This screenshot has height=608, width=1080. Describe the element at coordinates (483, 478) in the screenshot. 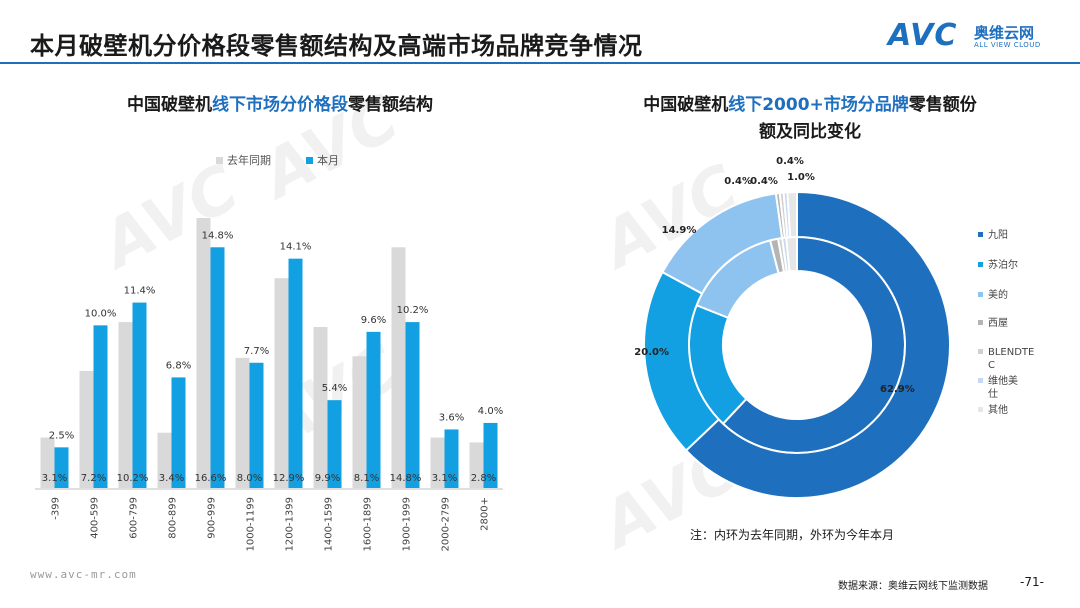

I see `bar-prior-label: 2.8%` at that location.